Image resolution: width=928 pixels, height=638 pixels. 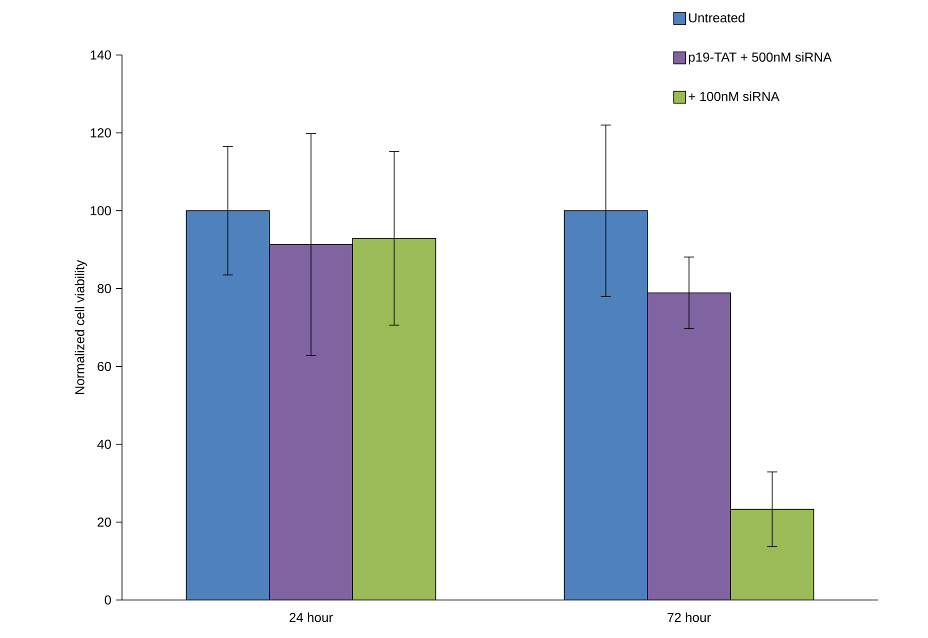 What do you see at coordinates (104, 444) in the screenshot?
I see `y-tick-label: 40` at bounding box center [104, 444].